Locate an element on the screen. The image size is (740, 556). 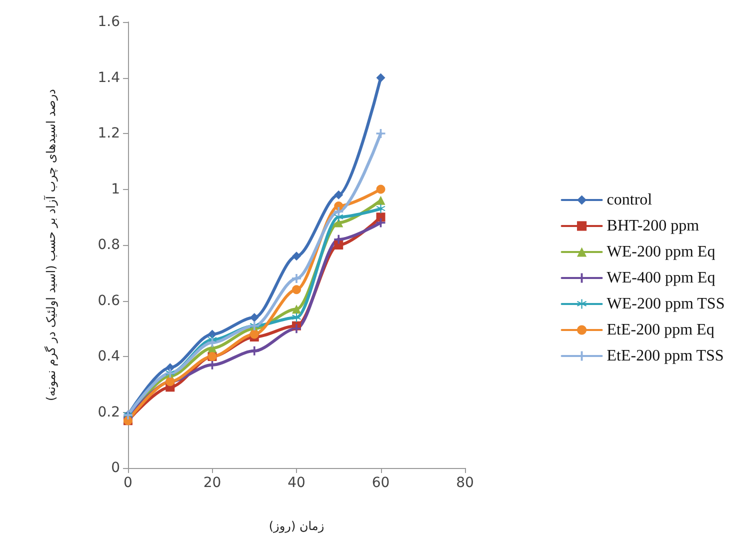
legend-label: EtE-200 ppm Eq is located at coordinates (660, 330).